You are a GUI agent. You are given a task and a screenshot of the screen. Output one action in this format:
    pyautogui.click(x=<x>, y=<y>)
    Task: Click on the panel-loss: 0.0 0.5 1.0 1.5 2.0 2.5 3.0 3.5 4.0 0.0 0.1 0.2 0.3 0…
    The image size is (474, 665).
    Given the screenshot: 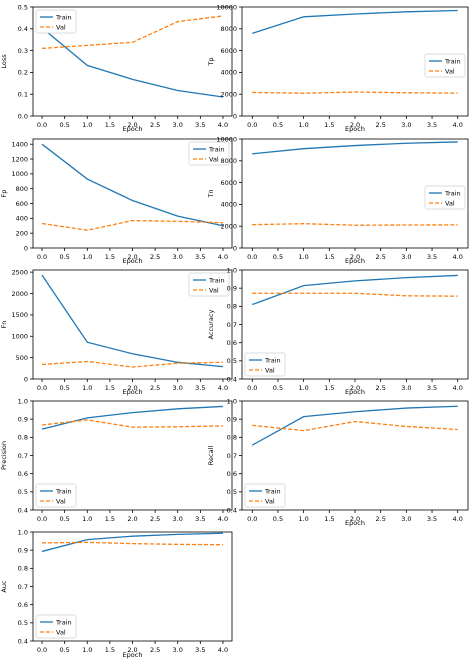 What is the action you would take?
    pyautogui.click(x=116, y=68)
    